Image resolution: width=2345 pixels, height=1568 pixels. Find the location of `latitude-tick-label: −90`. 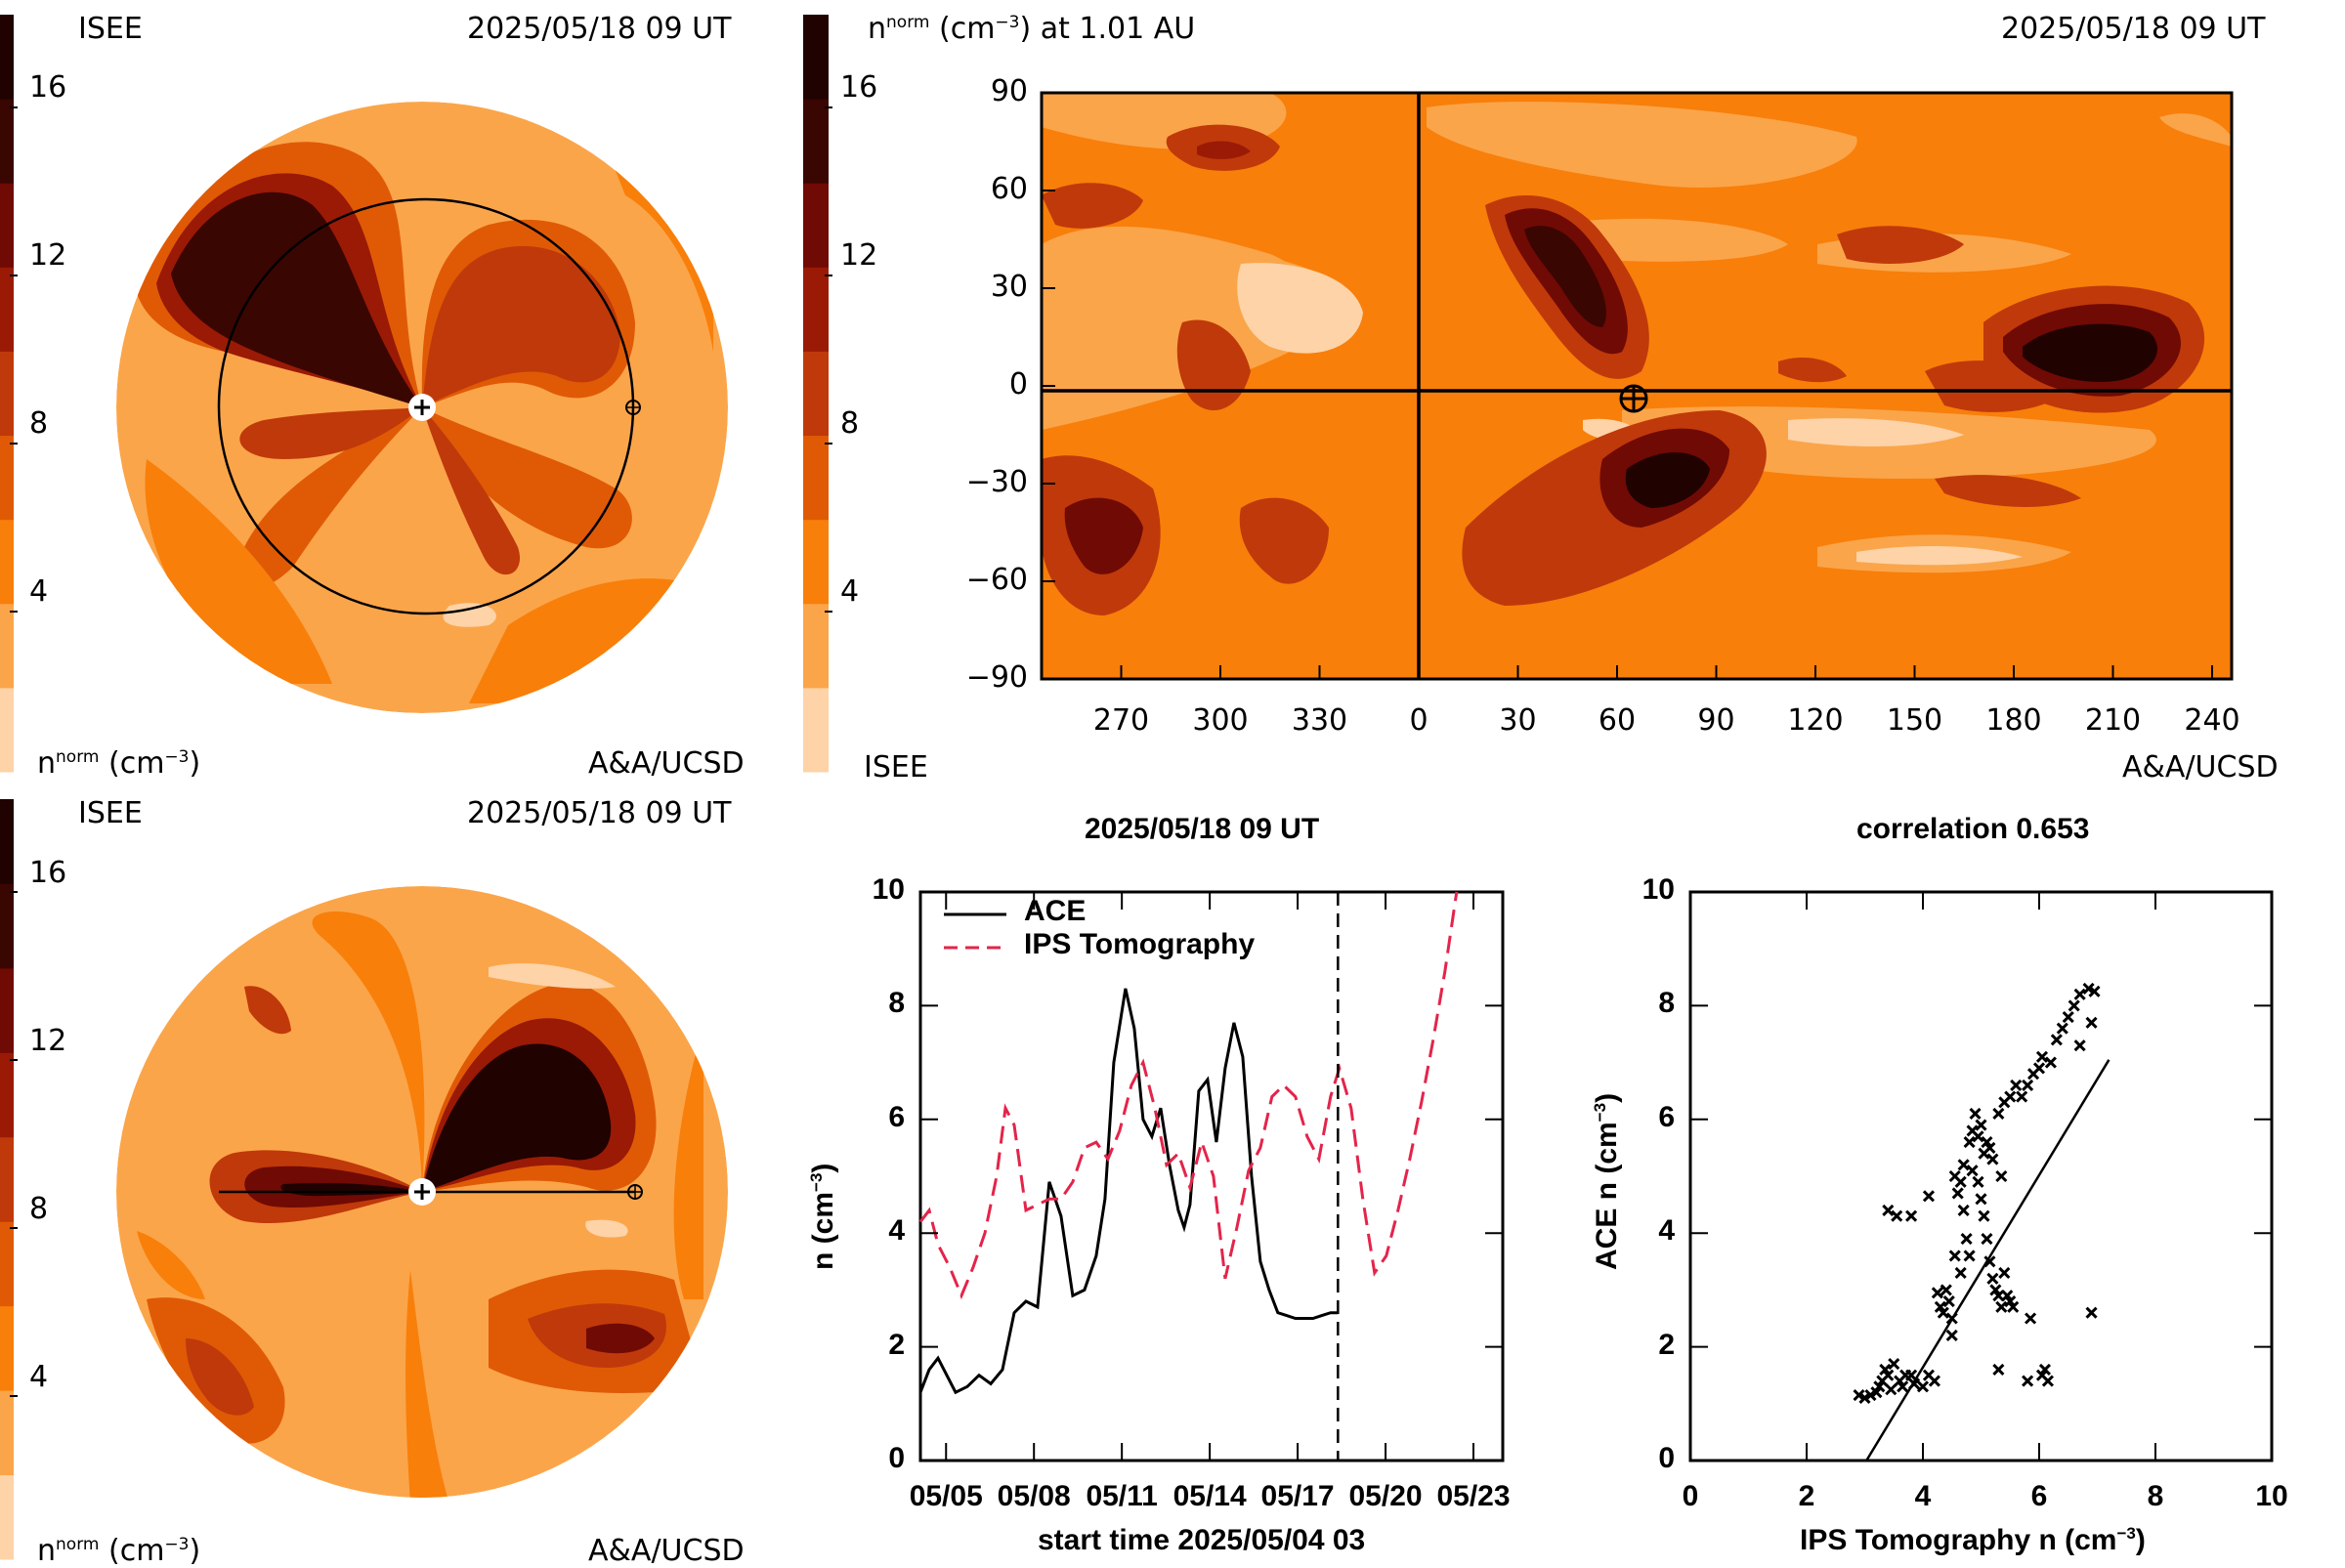

latitude-tick-label: −90 is located at coordinates (996, 677).